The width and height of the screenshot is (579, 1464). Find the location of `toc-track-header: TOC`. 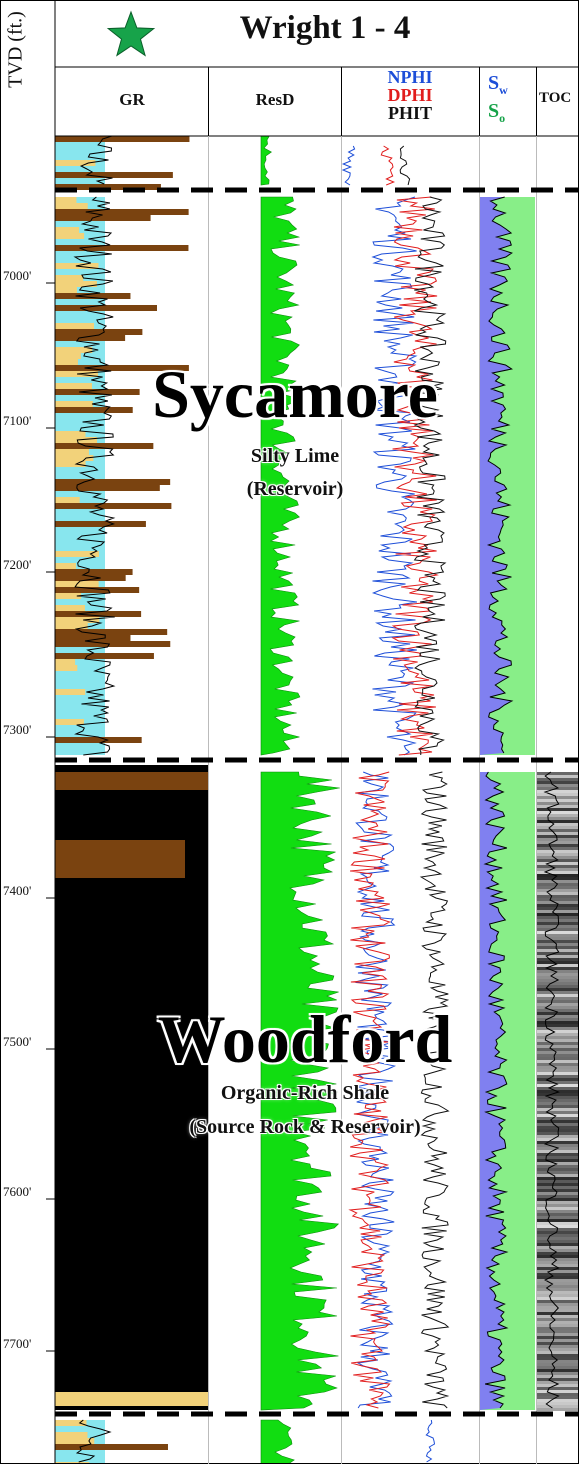

toc-track-header: TOC is located at coordinates (555, 98).